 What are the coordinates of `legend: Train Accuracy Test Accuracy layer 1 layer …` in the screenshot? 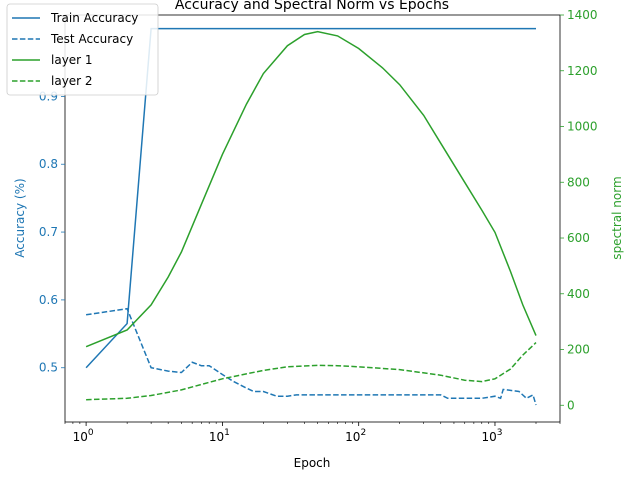 It's located at (82, 49).